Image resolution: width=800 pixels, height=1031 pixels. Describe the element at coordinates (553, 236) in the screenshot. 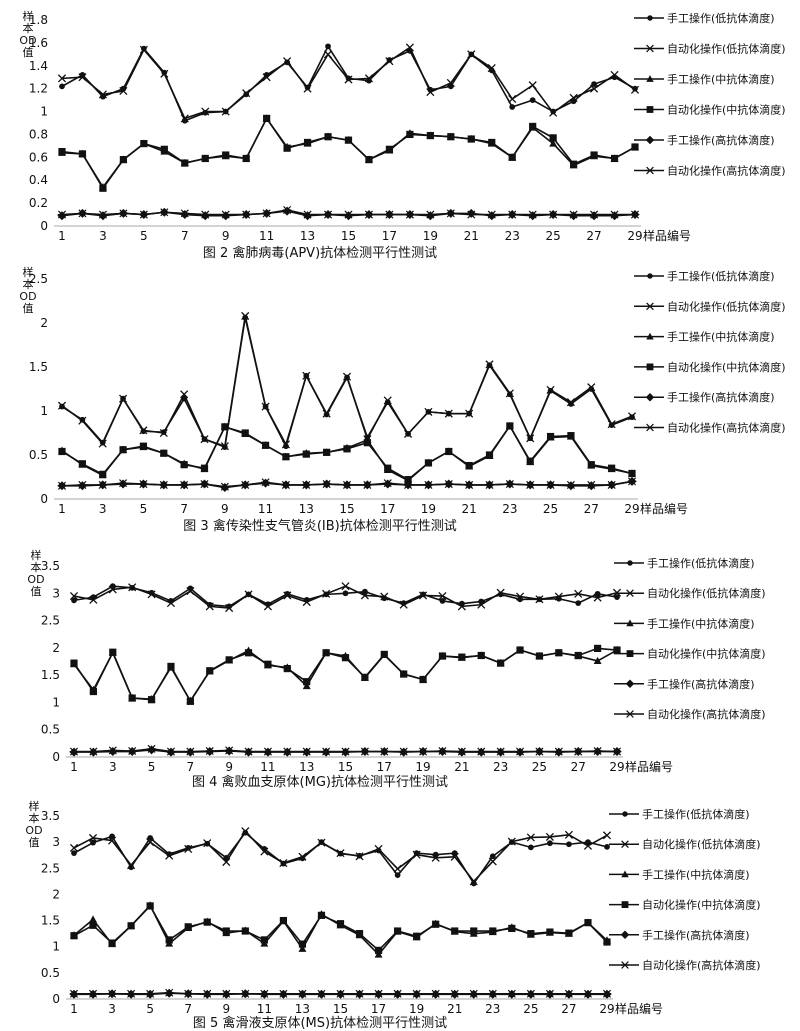

I see `x-tick-label: 25` at that location.